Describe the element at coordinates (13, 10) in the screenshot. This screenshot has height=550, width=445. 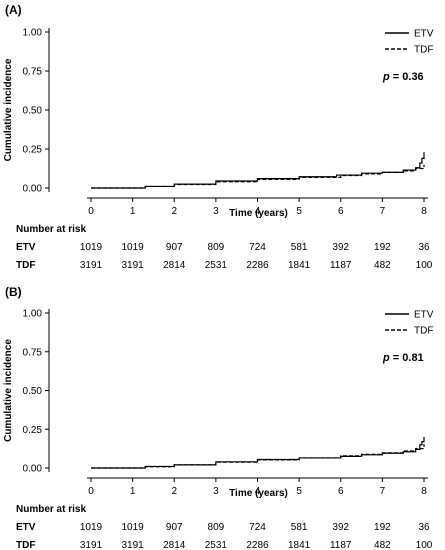
I see `panel-label: (A)` at that location.